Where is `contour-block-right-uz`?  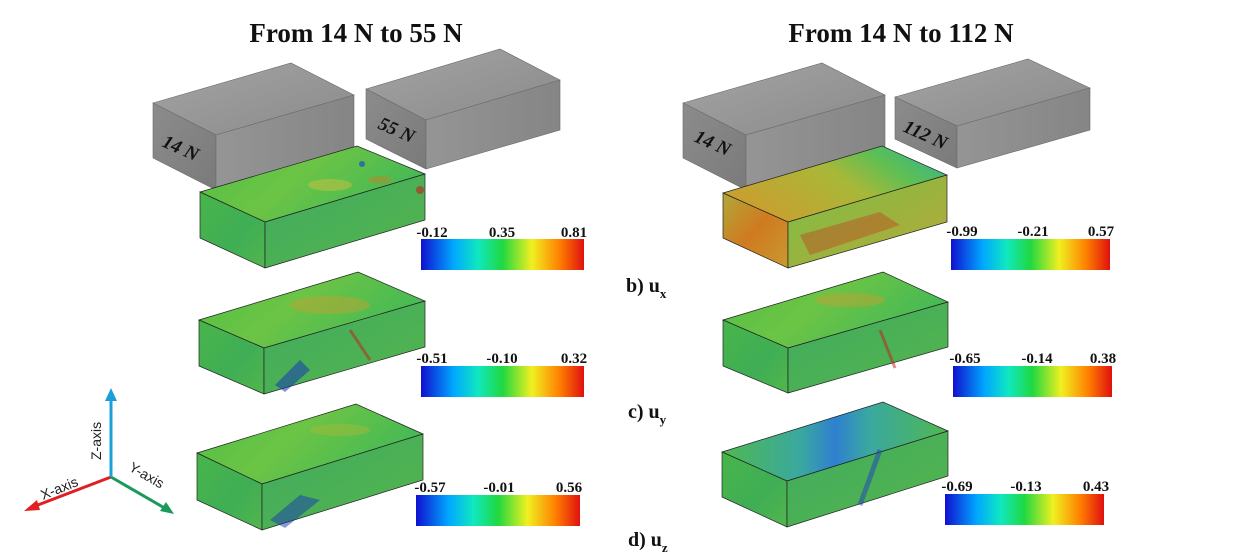 contour-block-right-uz is located at coordinates (835, 464).